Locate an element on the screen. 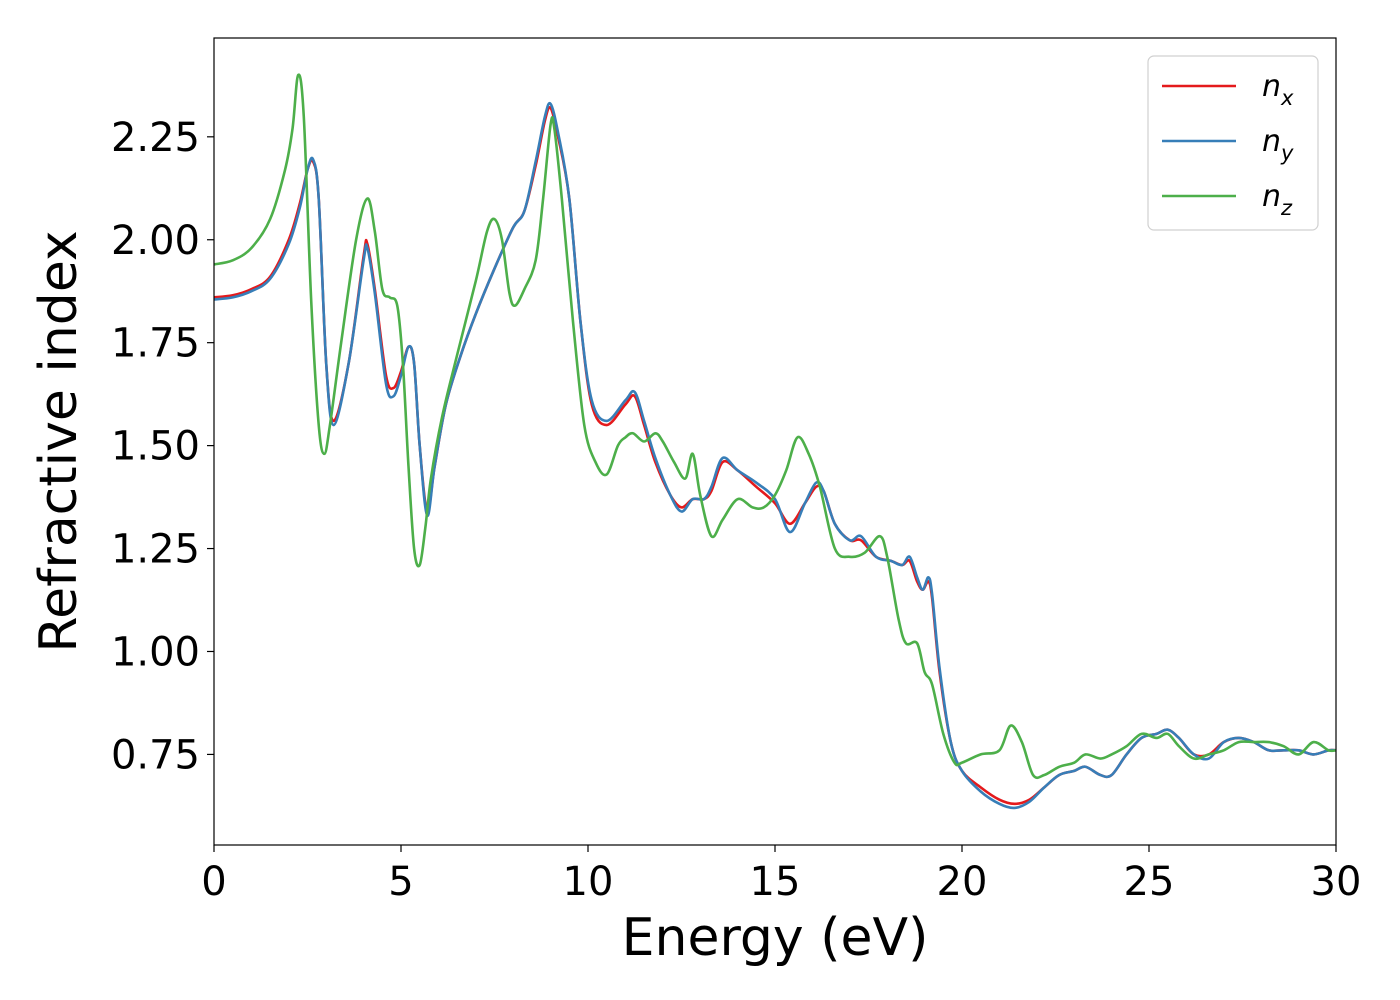  x-tick-label: 25 is located at coordinates (1149, 882).